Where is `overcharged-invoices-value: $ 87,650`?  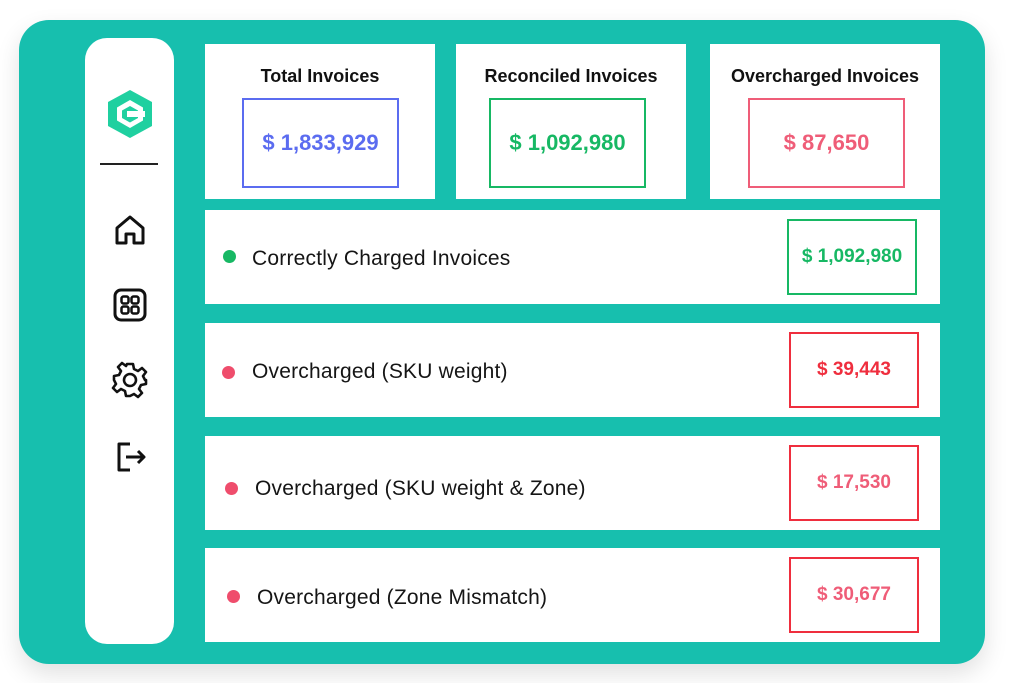 overcharged-invoices-value: $ 87,650 is located at coordinates (826, 143).